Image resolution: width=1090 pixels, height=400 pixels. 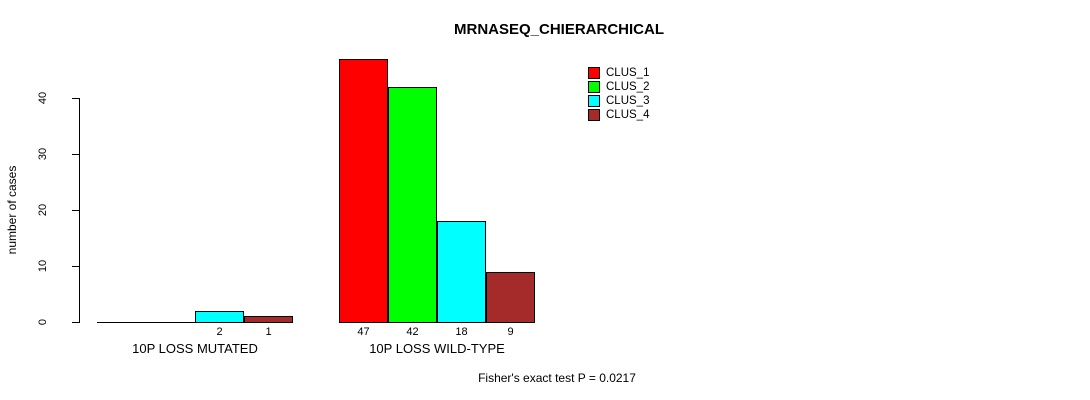 What do you see at coordinates (268, 332) in the screenshot?
I see `bar-value-label: 1` at bounding box center [268, 332].